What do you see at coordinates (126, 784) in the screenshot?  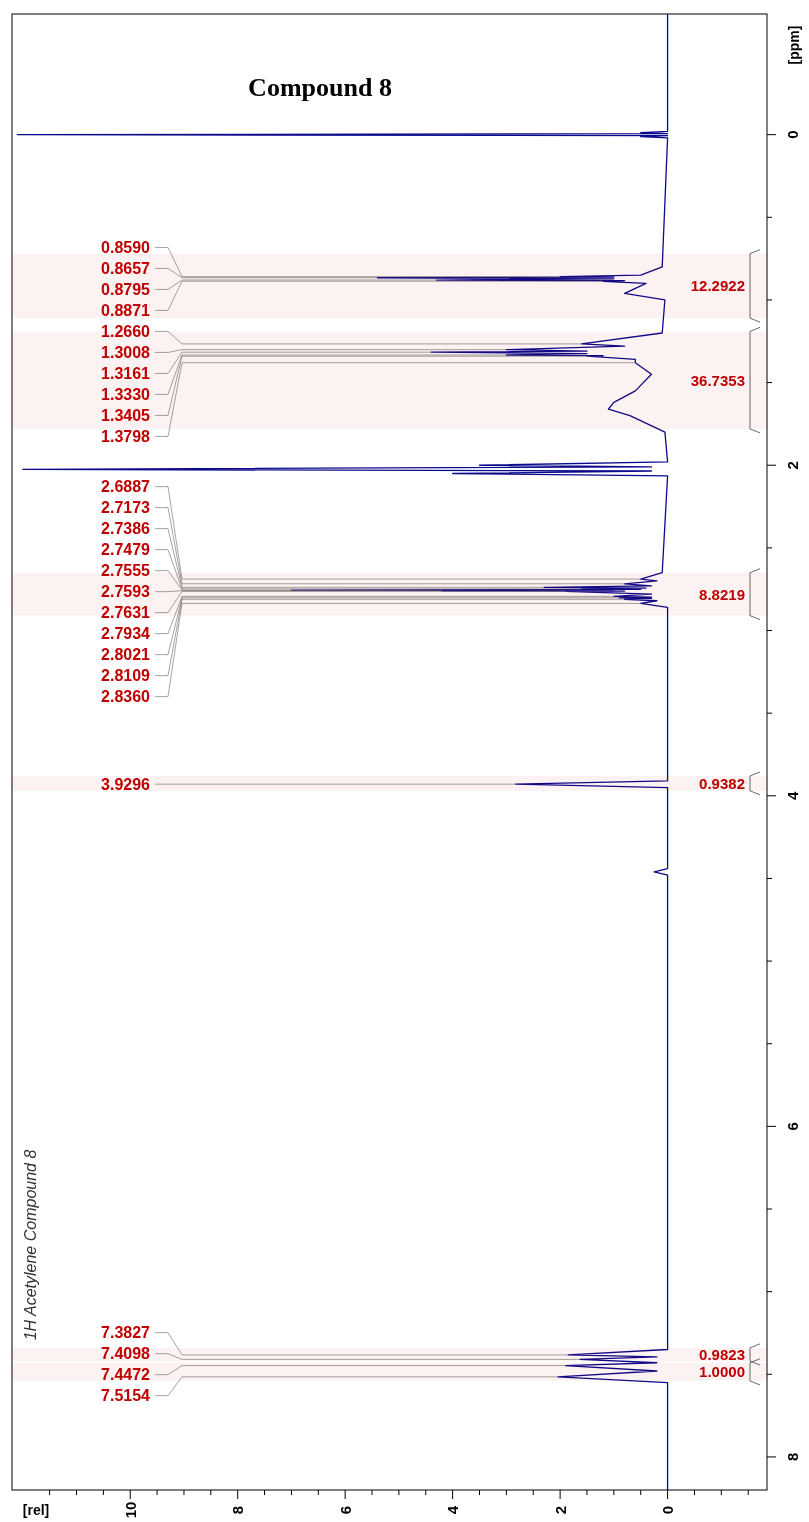 I see `annotation: 3.9296` at bounding box center [126, 784].